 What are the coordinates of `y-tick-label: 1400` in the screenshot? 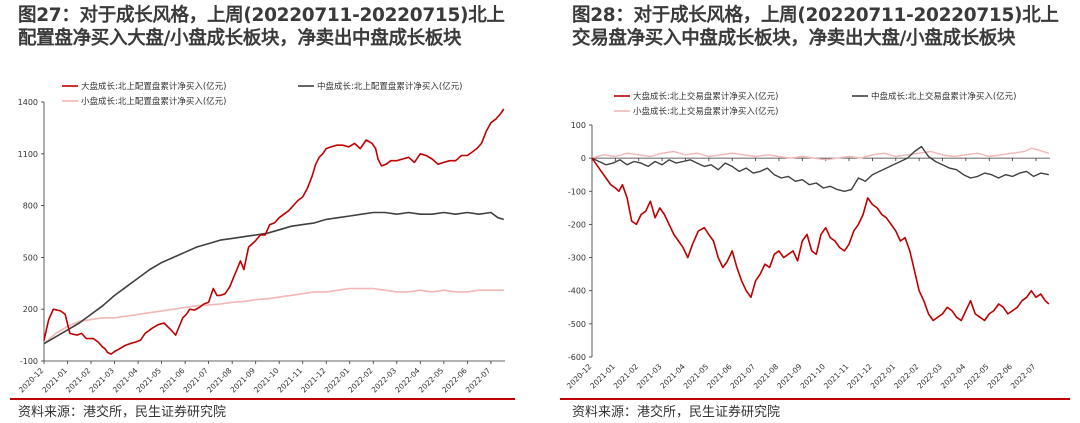 It's located at (28, 102).